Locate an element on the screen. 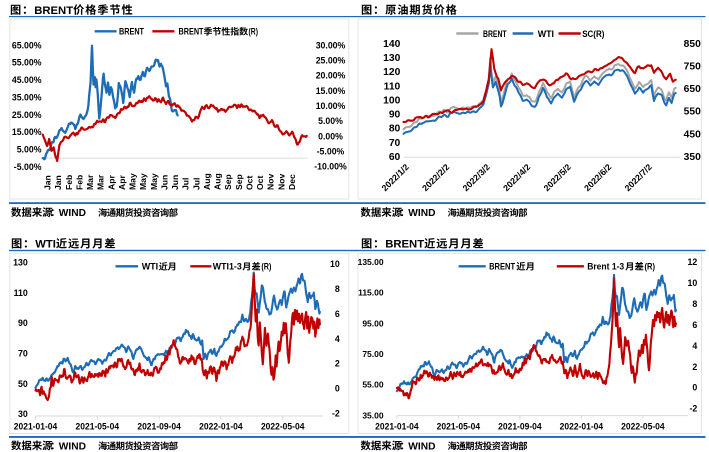  svg-text: 30 is located at coordinates (23, 414).